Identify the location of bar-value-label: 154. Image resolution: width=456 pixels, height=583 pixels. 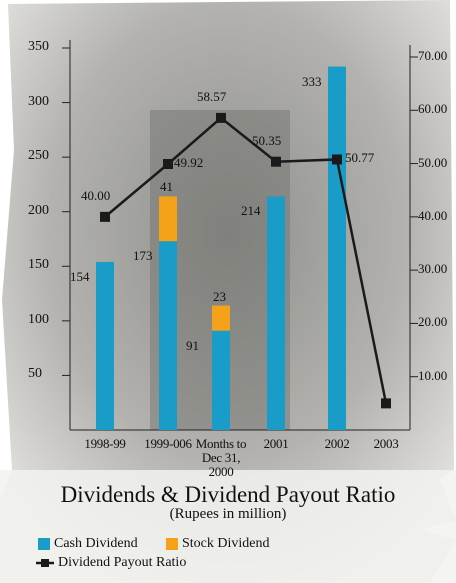
(80, 276).